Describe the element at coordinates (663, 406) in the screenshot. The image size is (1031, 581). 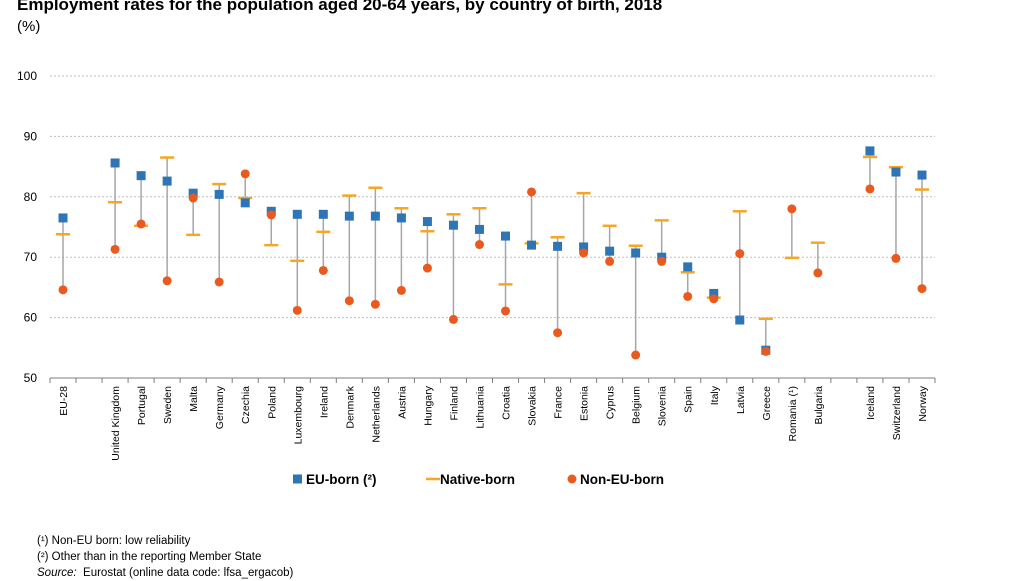
I see `x-tick-label-slovenia: Slovenia` at that location.